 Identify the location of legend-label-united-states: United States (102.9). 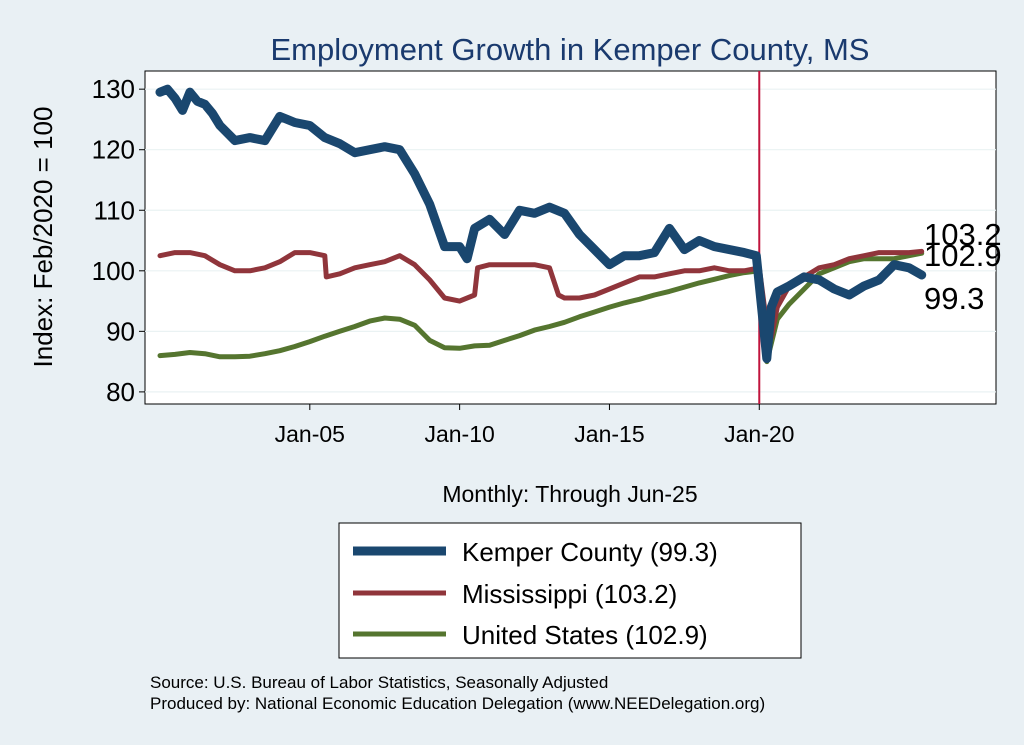
(585, 635).